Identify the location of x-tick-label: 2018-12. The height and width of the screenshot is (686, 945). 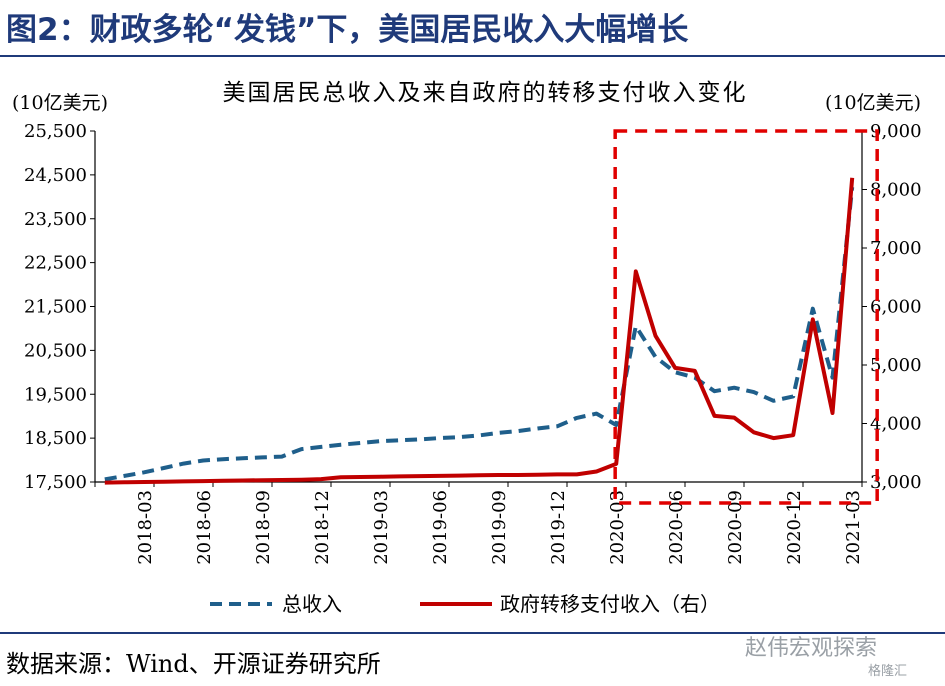
(322, 527).